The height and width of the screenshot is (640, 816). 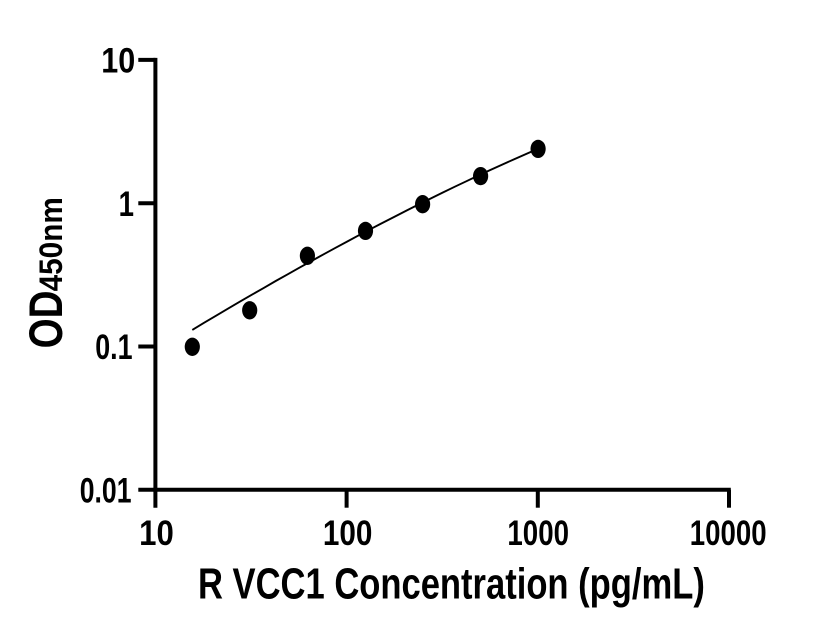 I want to click on svg-text: 450nm, so click(x=51, y=244).